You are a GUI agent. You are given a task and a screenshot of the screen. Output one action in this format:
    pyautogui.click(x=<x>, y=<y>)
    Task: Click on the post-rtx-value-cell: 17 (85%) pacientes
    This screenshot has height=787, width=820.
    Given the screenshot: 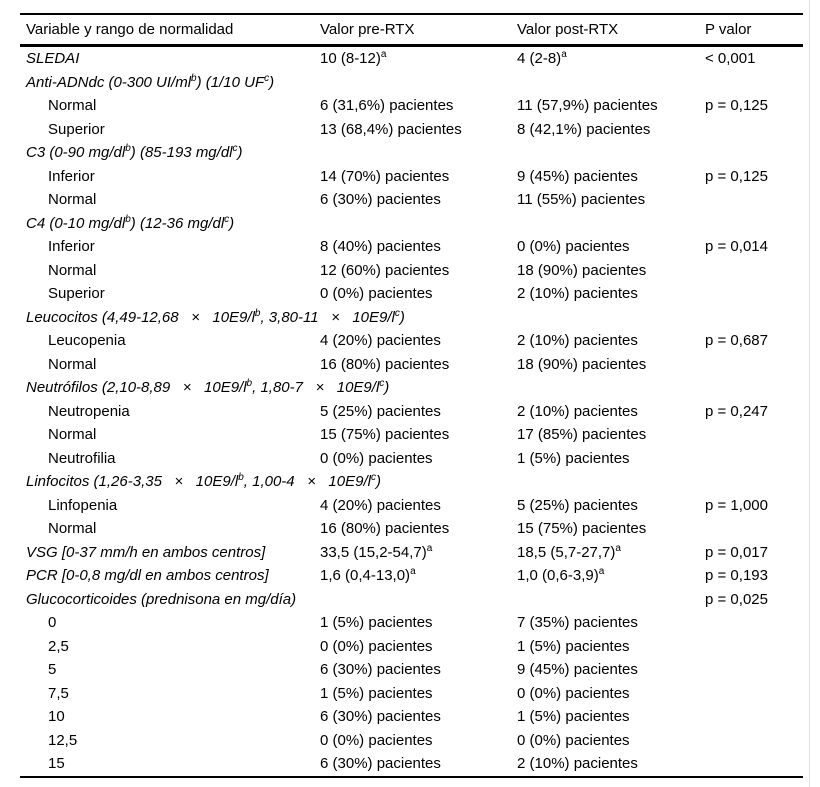 What is the action you would take?
    pyautogui.click(x=582, y=435)
    